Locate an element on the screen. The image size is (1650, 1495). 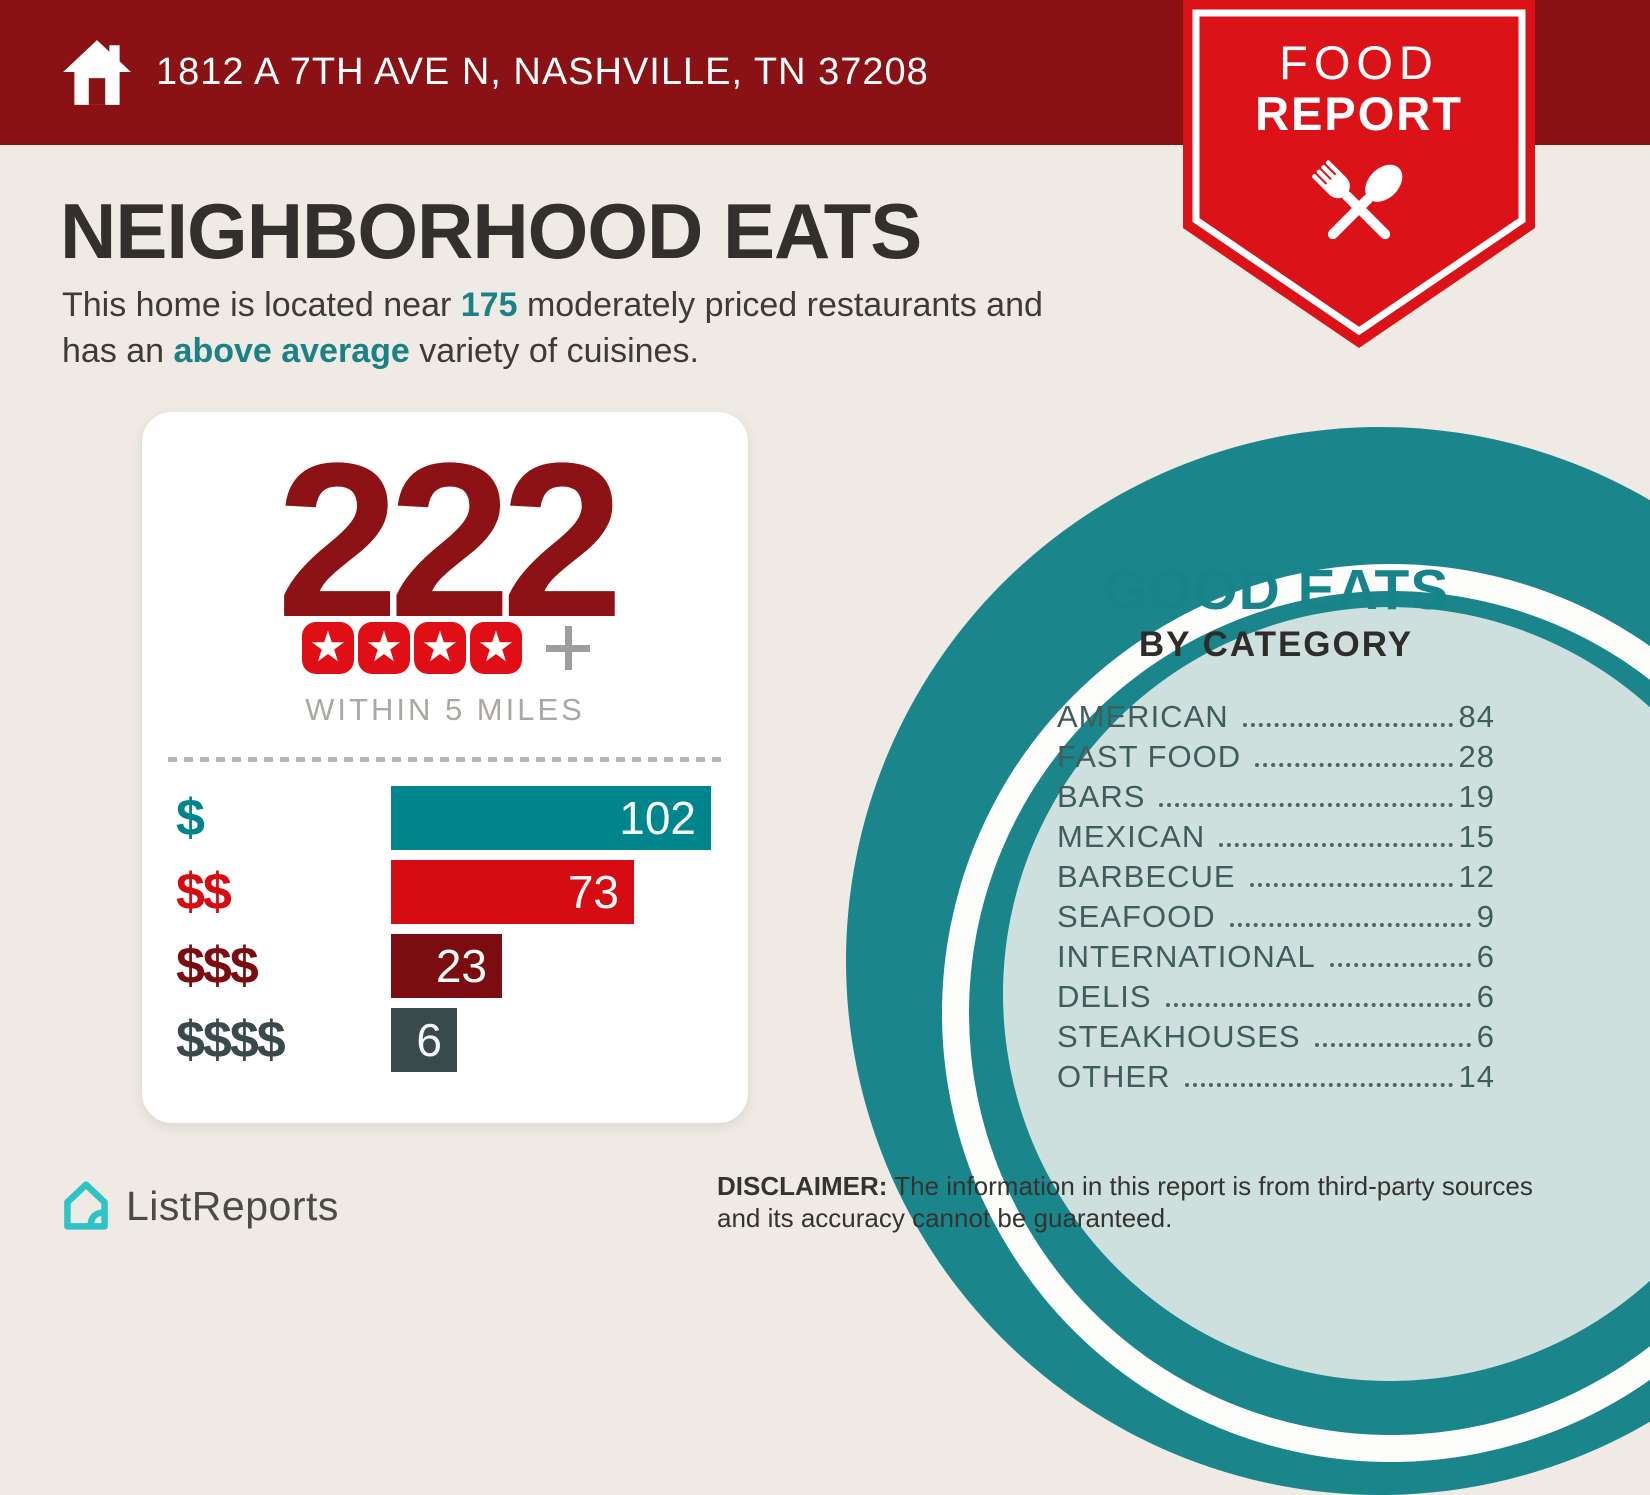
price-tier-label: $ is located at coordinates (190, 818).